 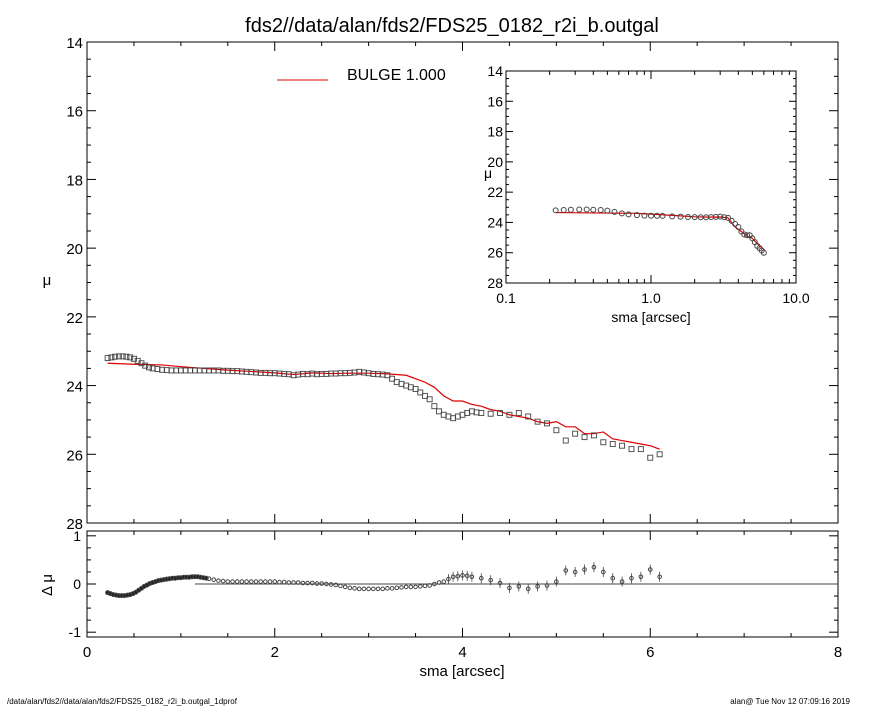 I want to click on model-line, so click(x=383, y=406).